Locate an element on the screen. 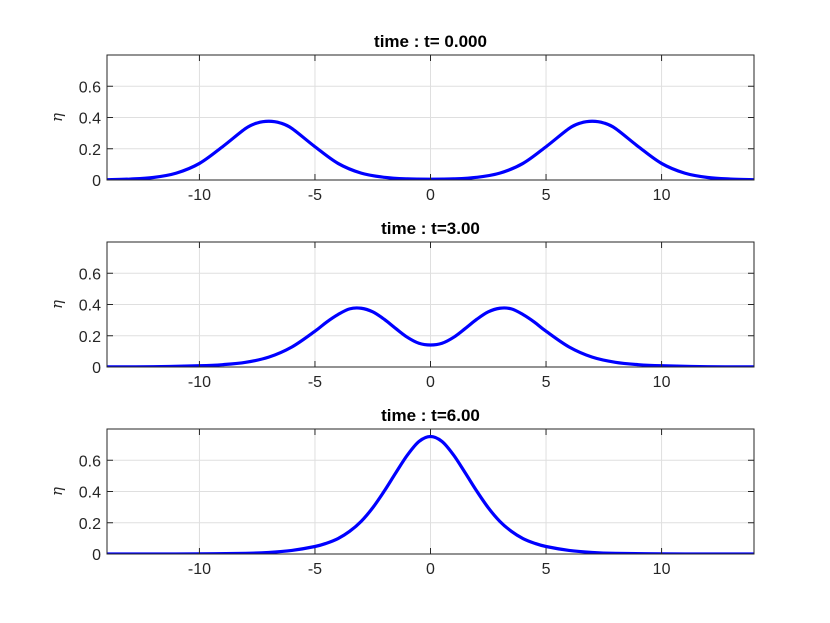  subplot-title: time : t= 0.000 is located at coordinates (430, 41).